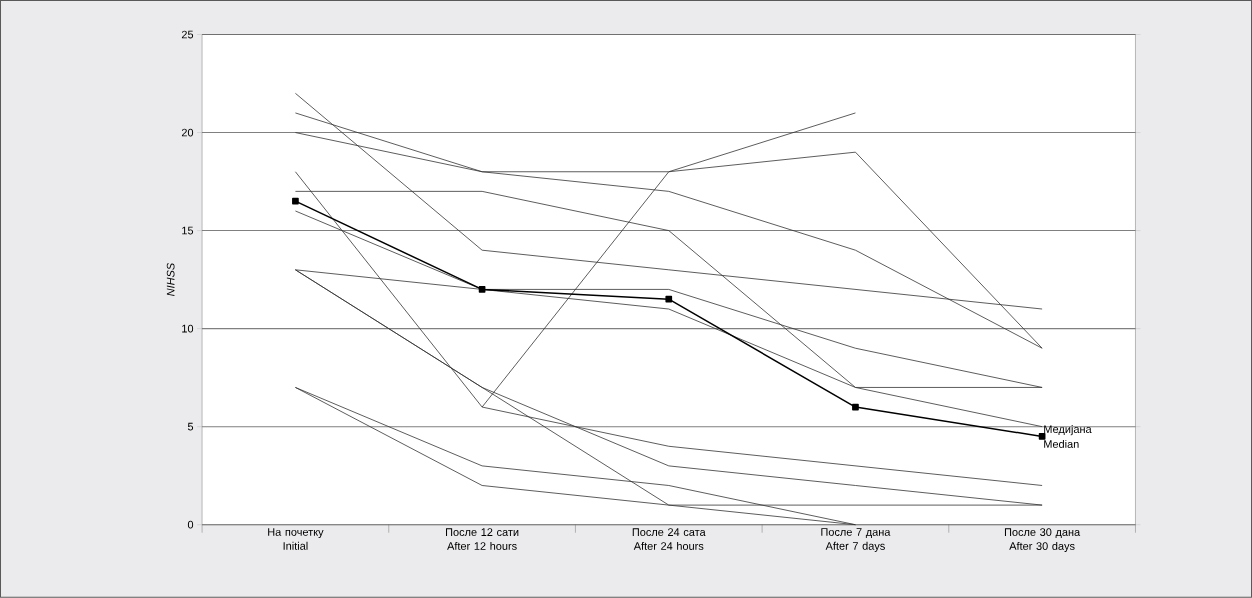 The width and height of the screenshot is (1252, 598). Describe the element at coordinates (188, 230) in the screenshot. I see `y-tick-label: 15` at that location.